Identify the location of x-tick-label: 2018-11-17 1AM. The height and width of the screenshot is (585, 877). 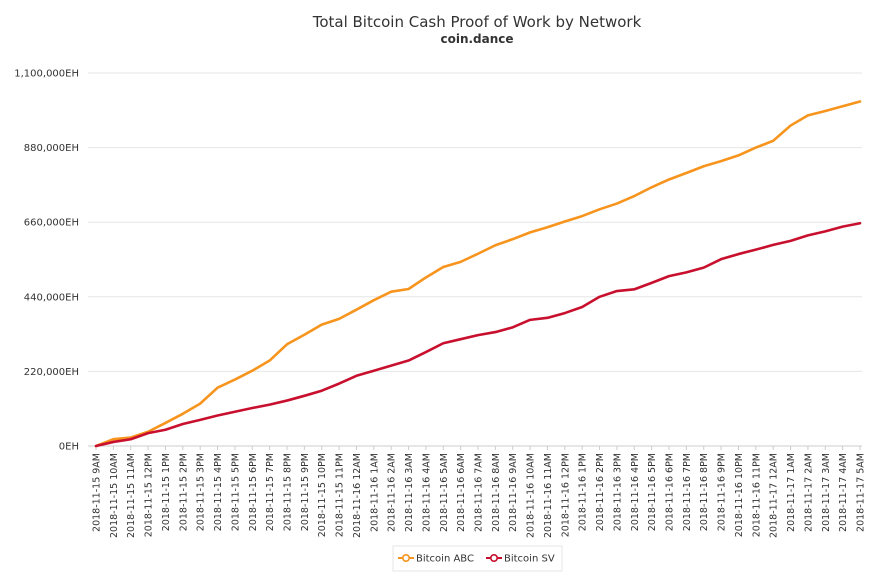
(791, 492).